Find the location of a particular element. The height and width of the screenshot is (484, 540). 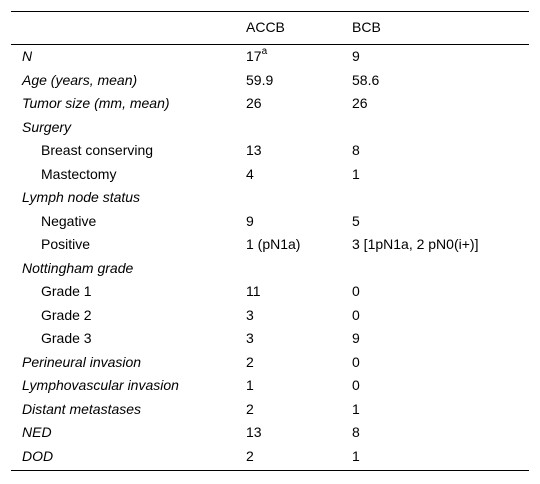

row-label: Perineural invasion is located at coordinates (82, 361).